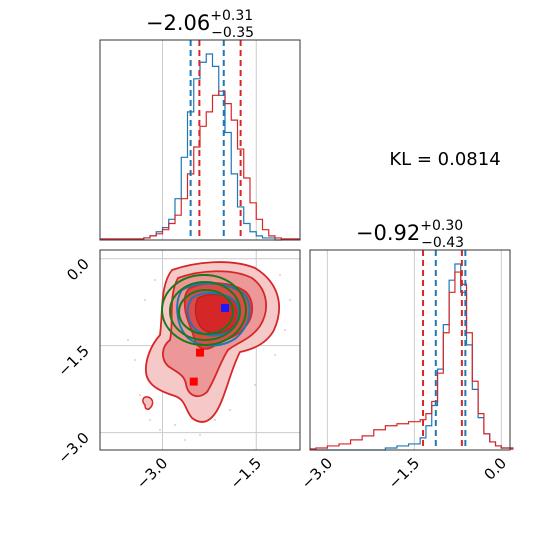 The height and width of the screenshot is (554, 550). Describe the element at coordinates (152, 473) in the screenshot. I see `joint-x-tick-label: −3.0` at that location.